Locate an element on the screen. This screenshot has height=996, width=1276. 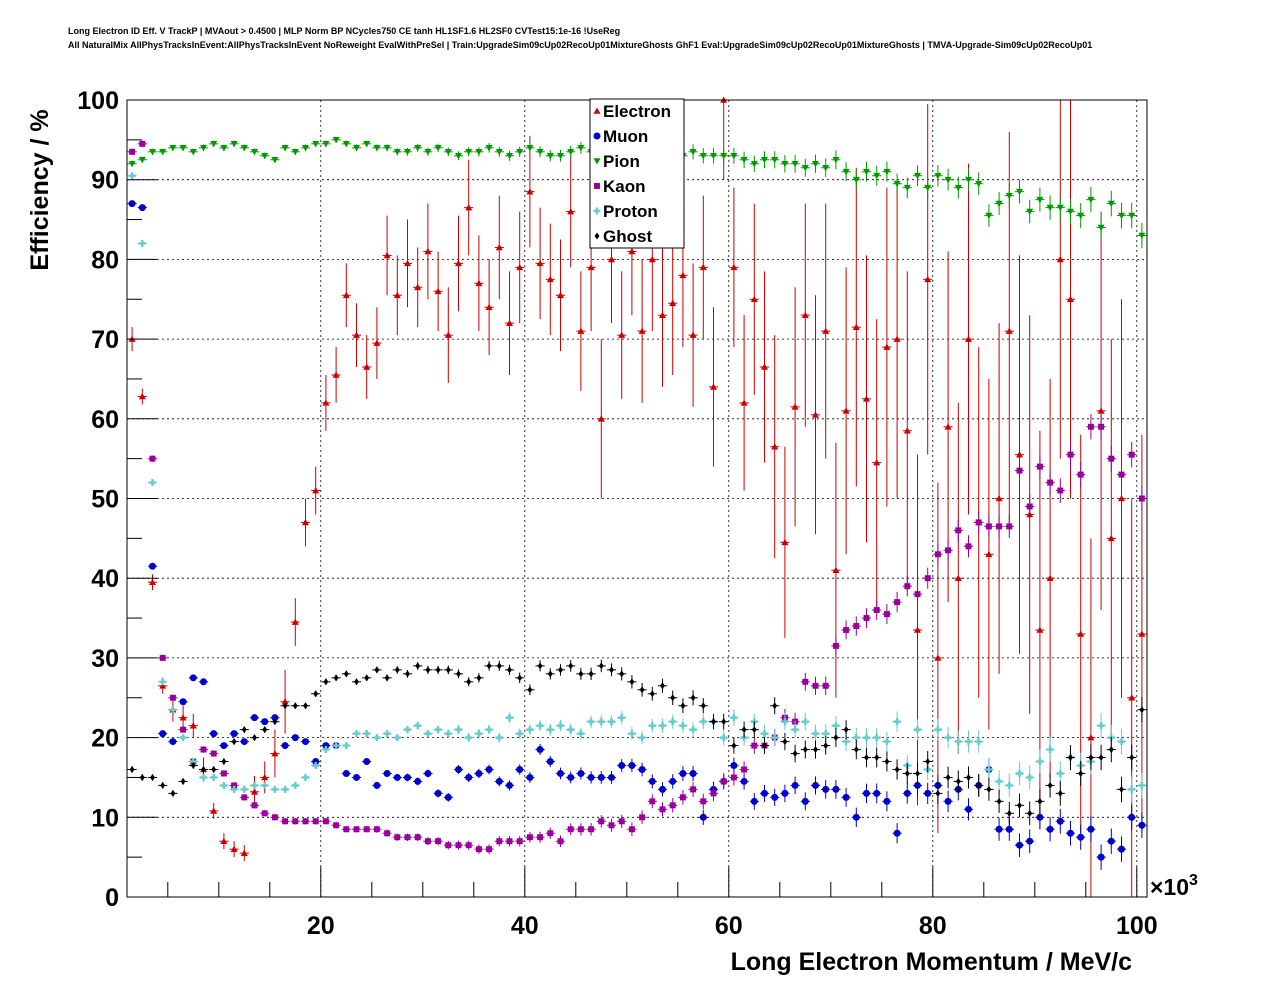
y-tick-label: 60 is located at coordinates (105, 420).